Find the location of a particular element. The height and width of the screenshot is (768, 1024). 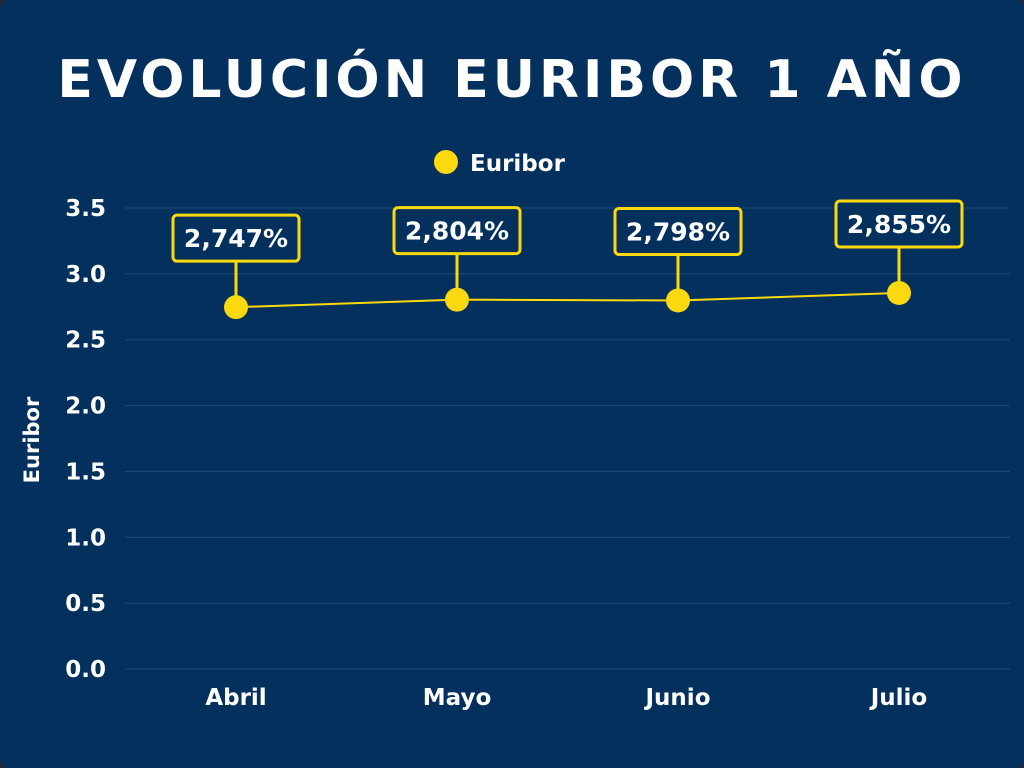

y-tick-label: 1.5 is located at coordinates (85, 472).